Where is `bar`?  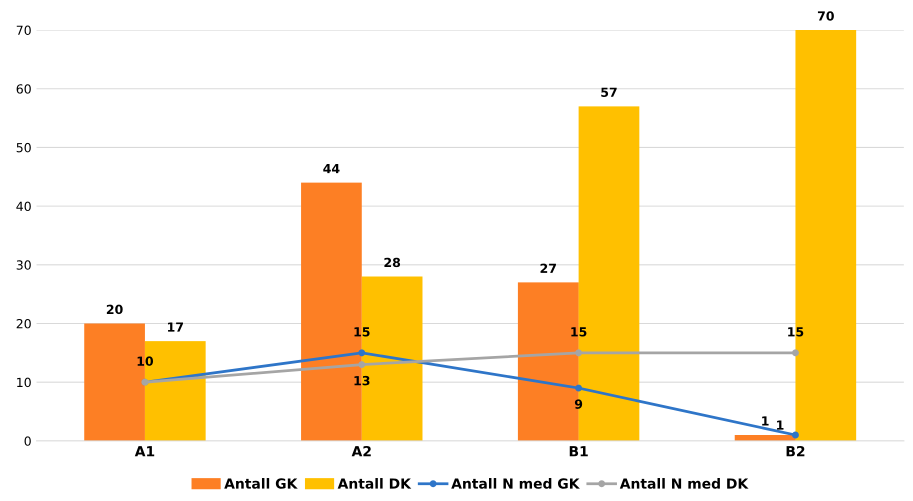
bar is located at coordinates (765, 438).